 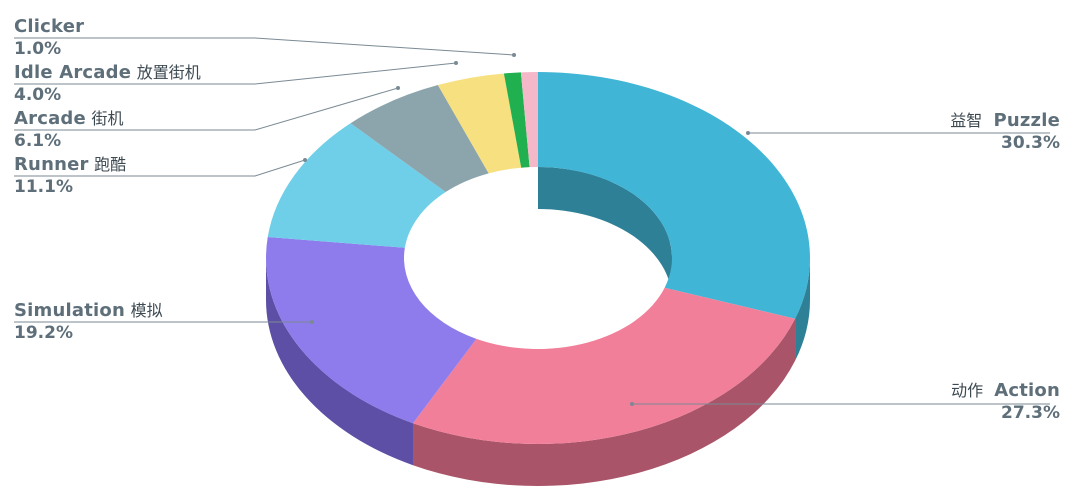 I want to click on label-en-clicker: Clicker, so click(x=49, y=26).